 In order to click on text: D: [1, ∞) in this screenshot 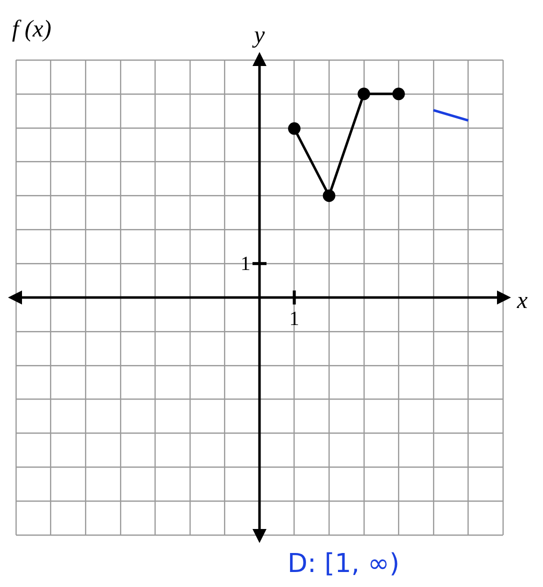, I will do `click(344, 563)`.